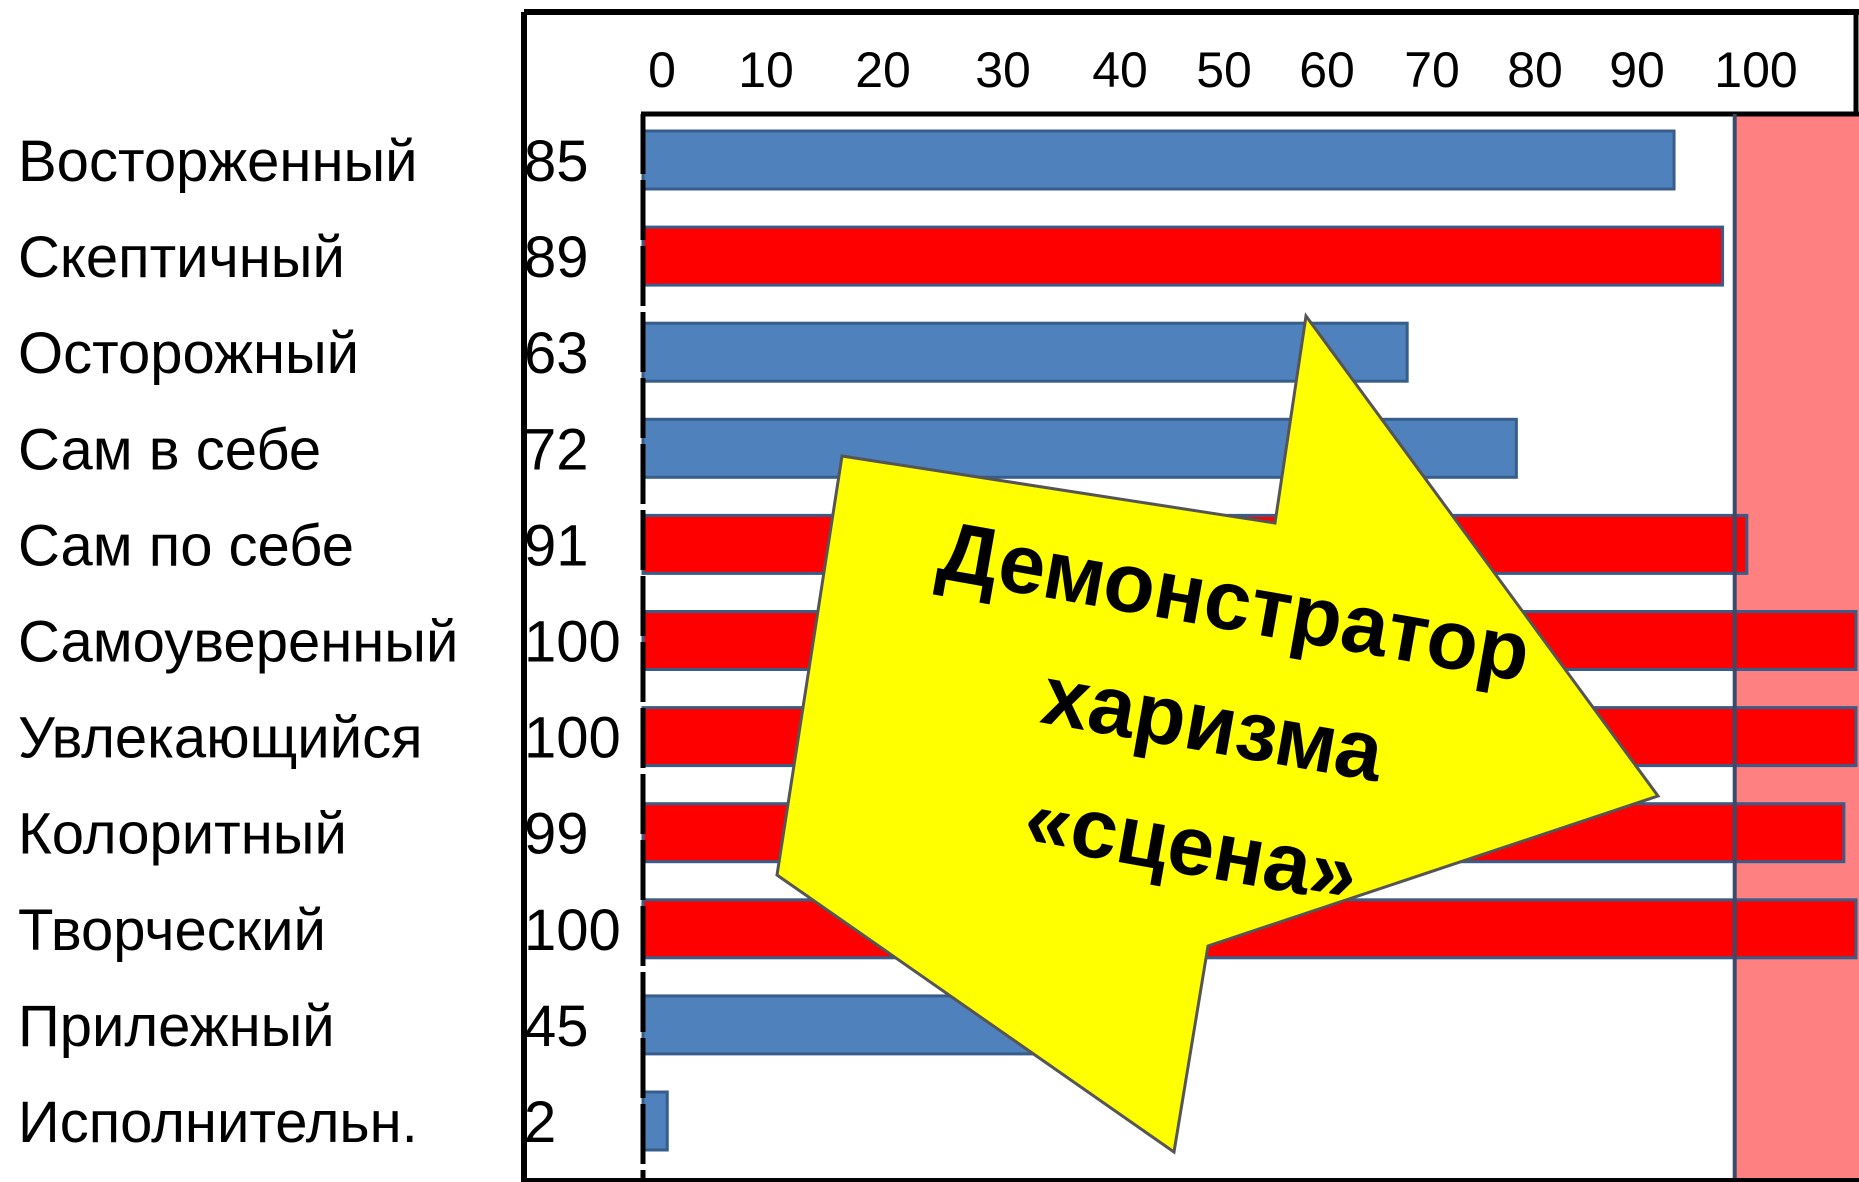 This screenshot has height=1182, width=1859. Describe the element at coordinates (1637, 70) in the screenshot. I see `x-tick-label: 90` at that location.